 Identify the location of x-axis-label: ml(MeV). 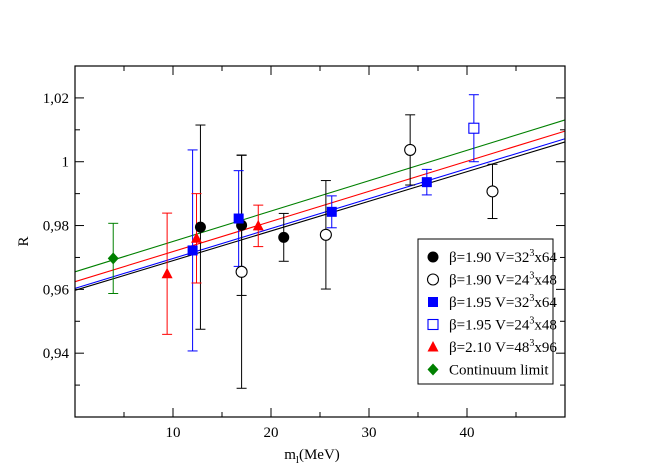
(312, 456).